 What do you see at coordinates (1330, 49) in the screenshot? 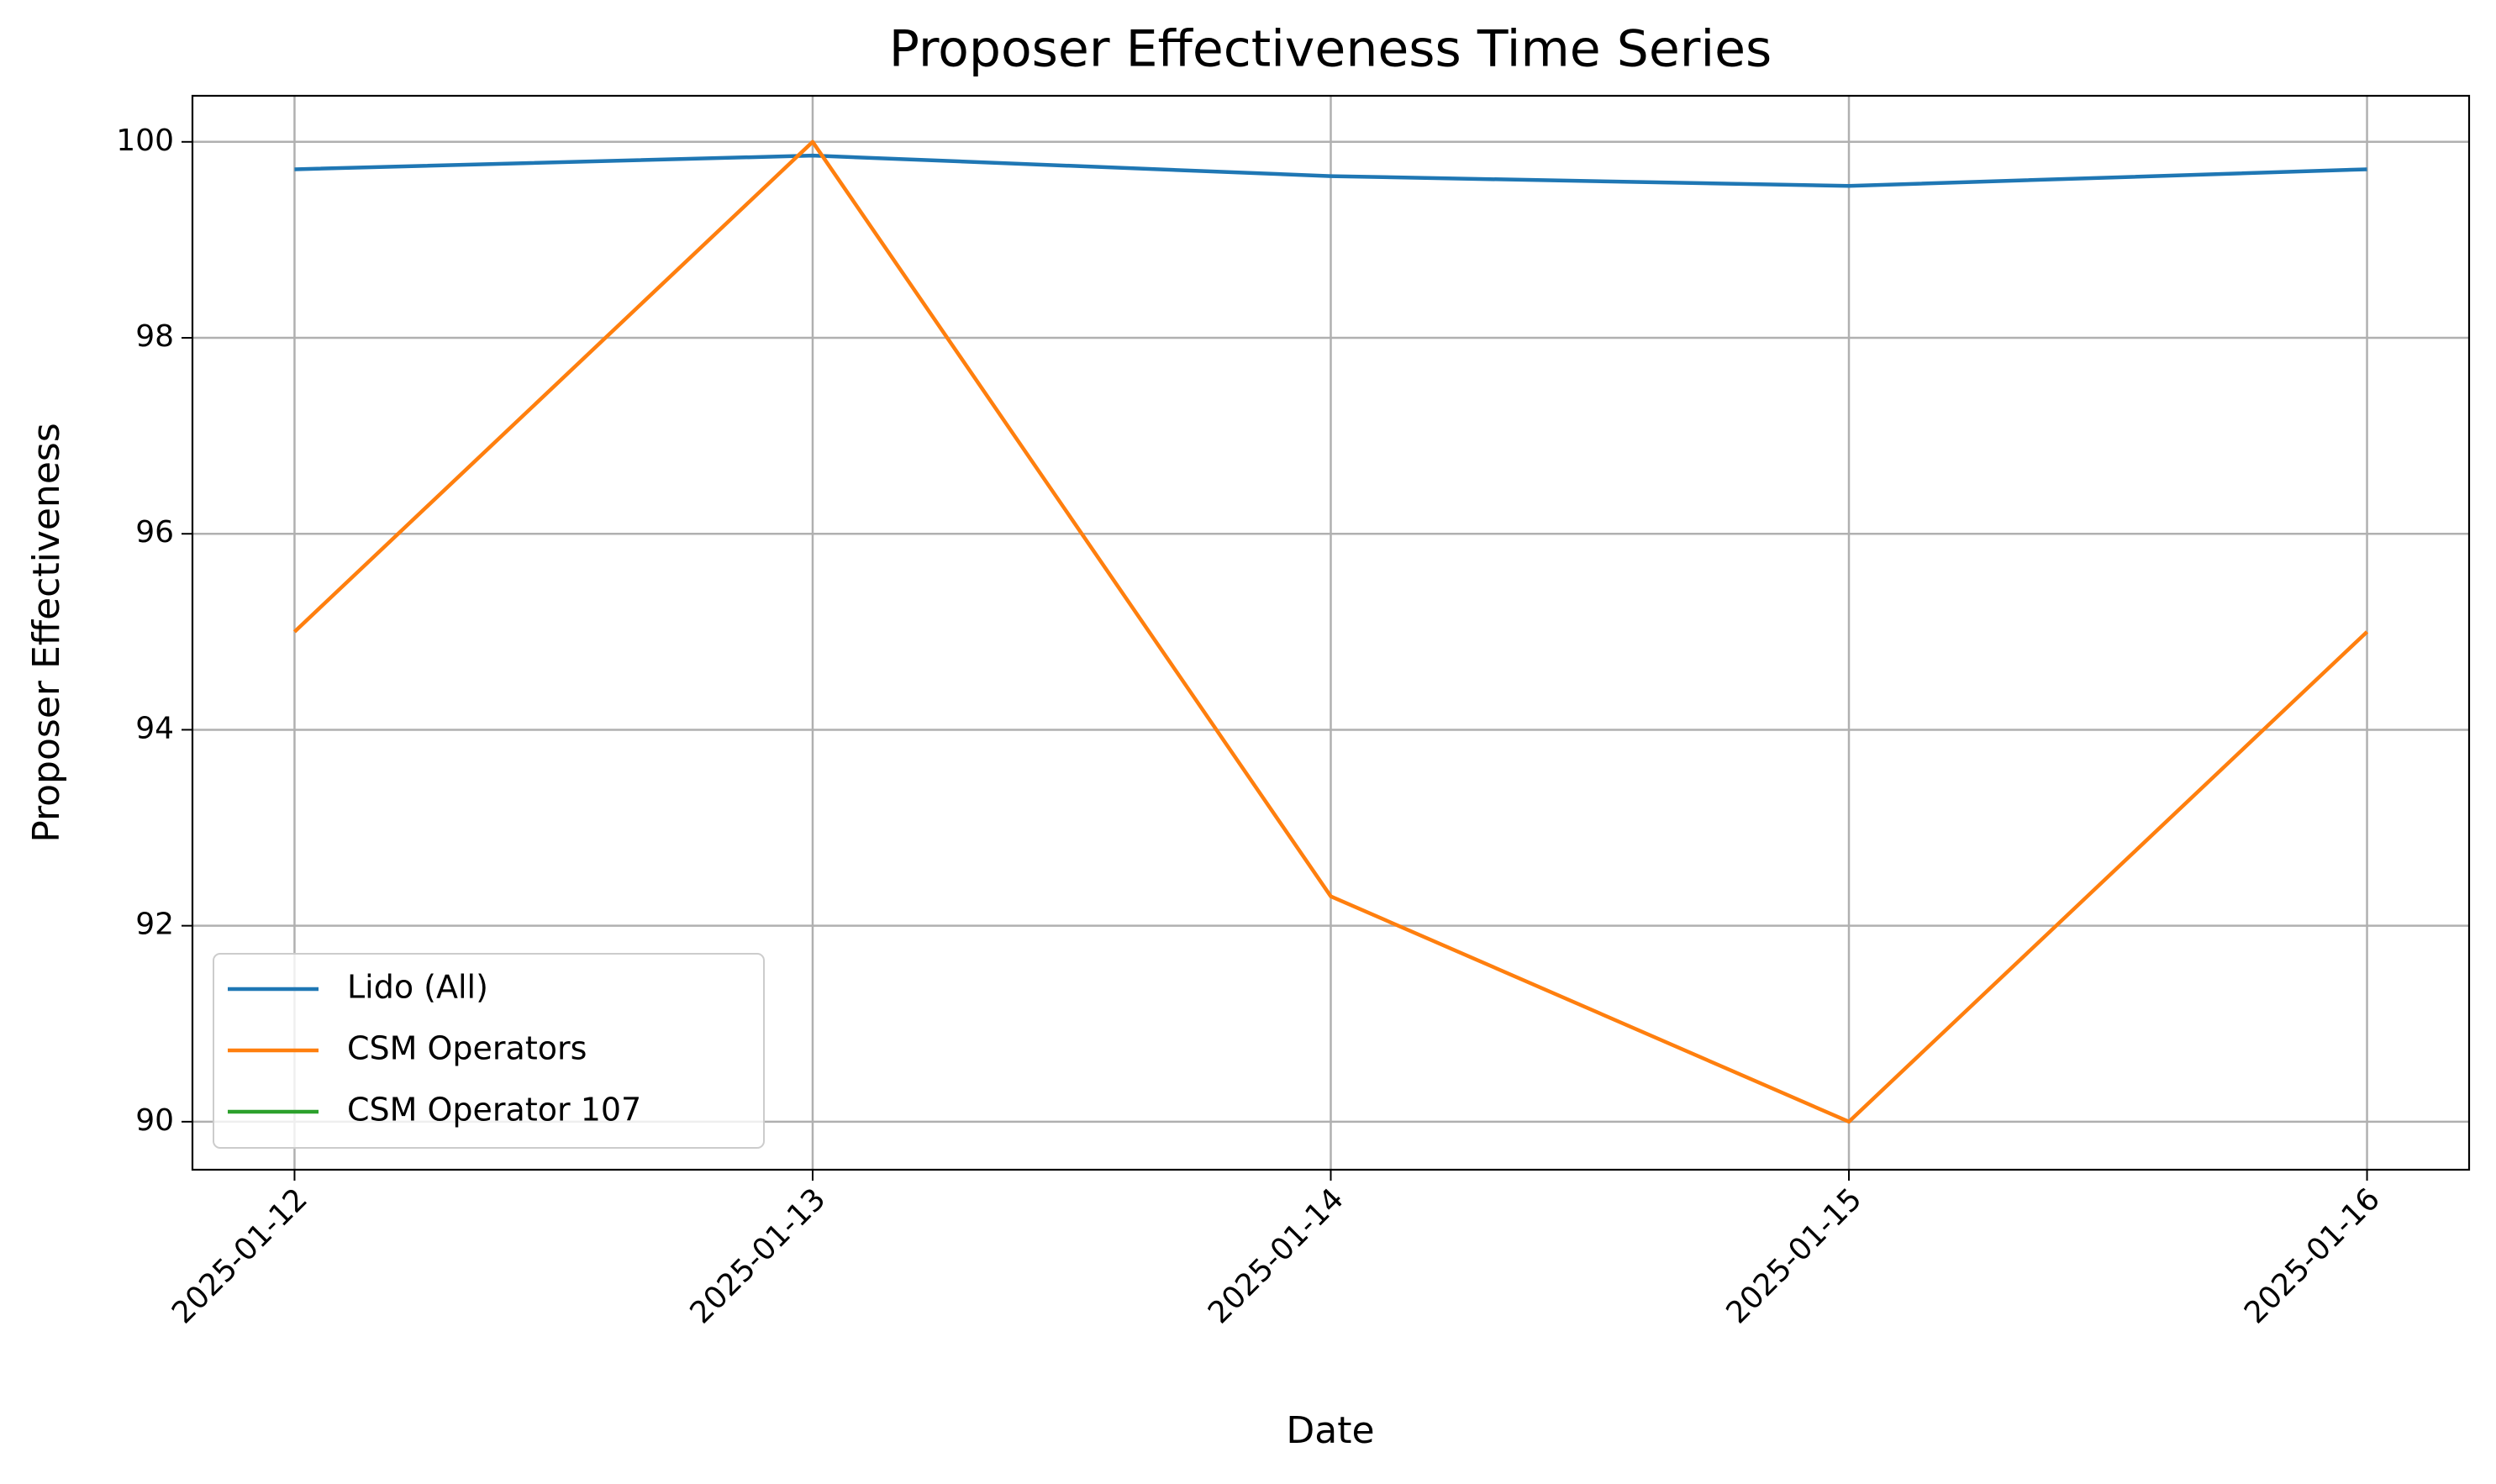
I see `chart-title: Proposer Effectiveness Time Series` at bounding box center [1330, 49].